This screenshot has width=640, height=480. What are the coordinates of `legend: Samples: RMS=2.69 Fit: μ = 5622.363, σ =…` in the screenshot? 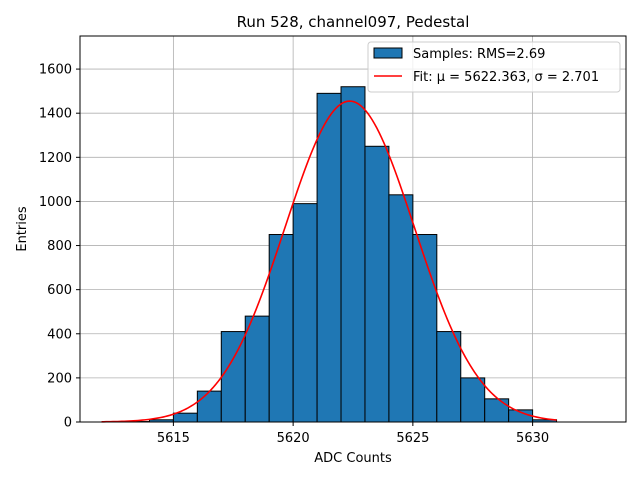 It's located at (494, 67).